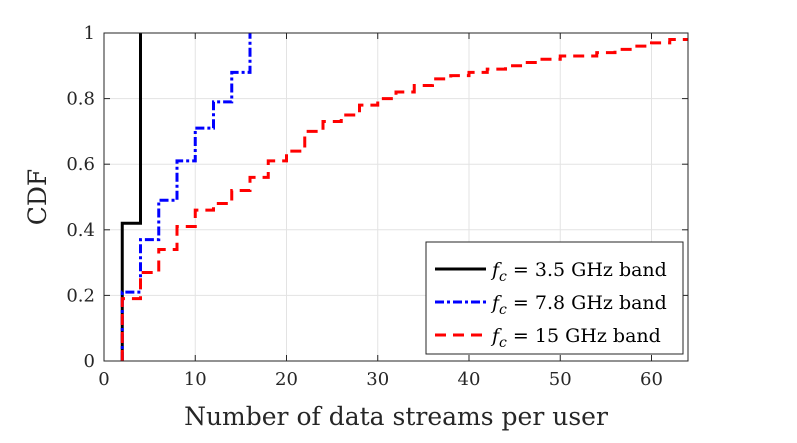 The height and width of the screenshot is (443, 797). I want to click on y-tick-label: 0.8, so click(80, 99).